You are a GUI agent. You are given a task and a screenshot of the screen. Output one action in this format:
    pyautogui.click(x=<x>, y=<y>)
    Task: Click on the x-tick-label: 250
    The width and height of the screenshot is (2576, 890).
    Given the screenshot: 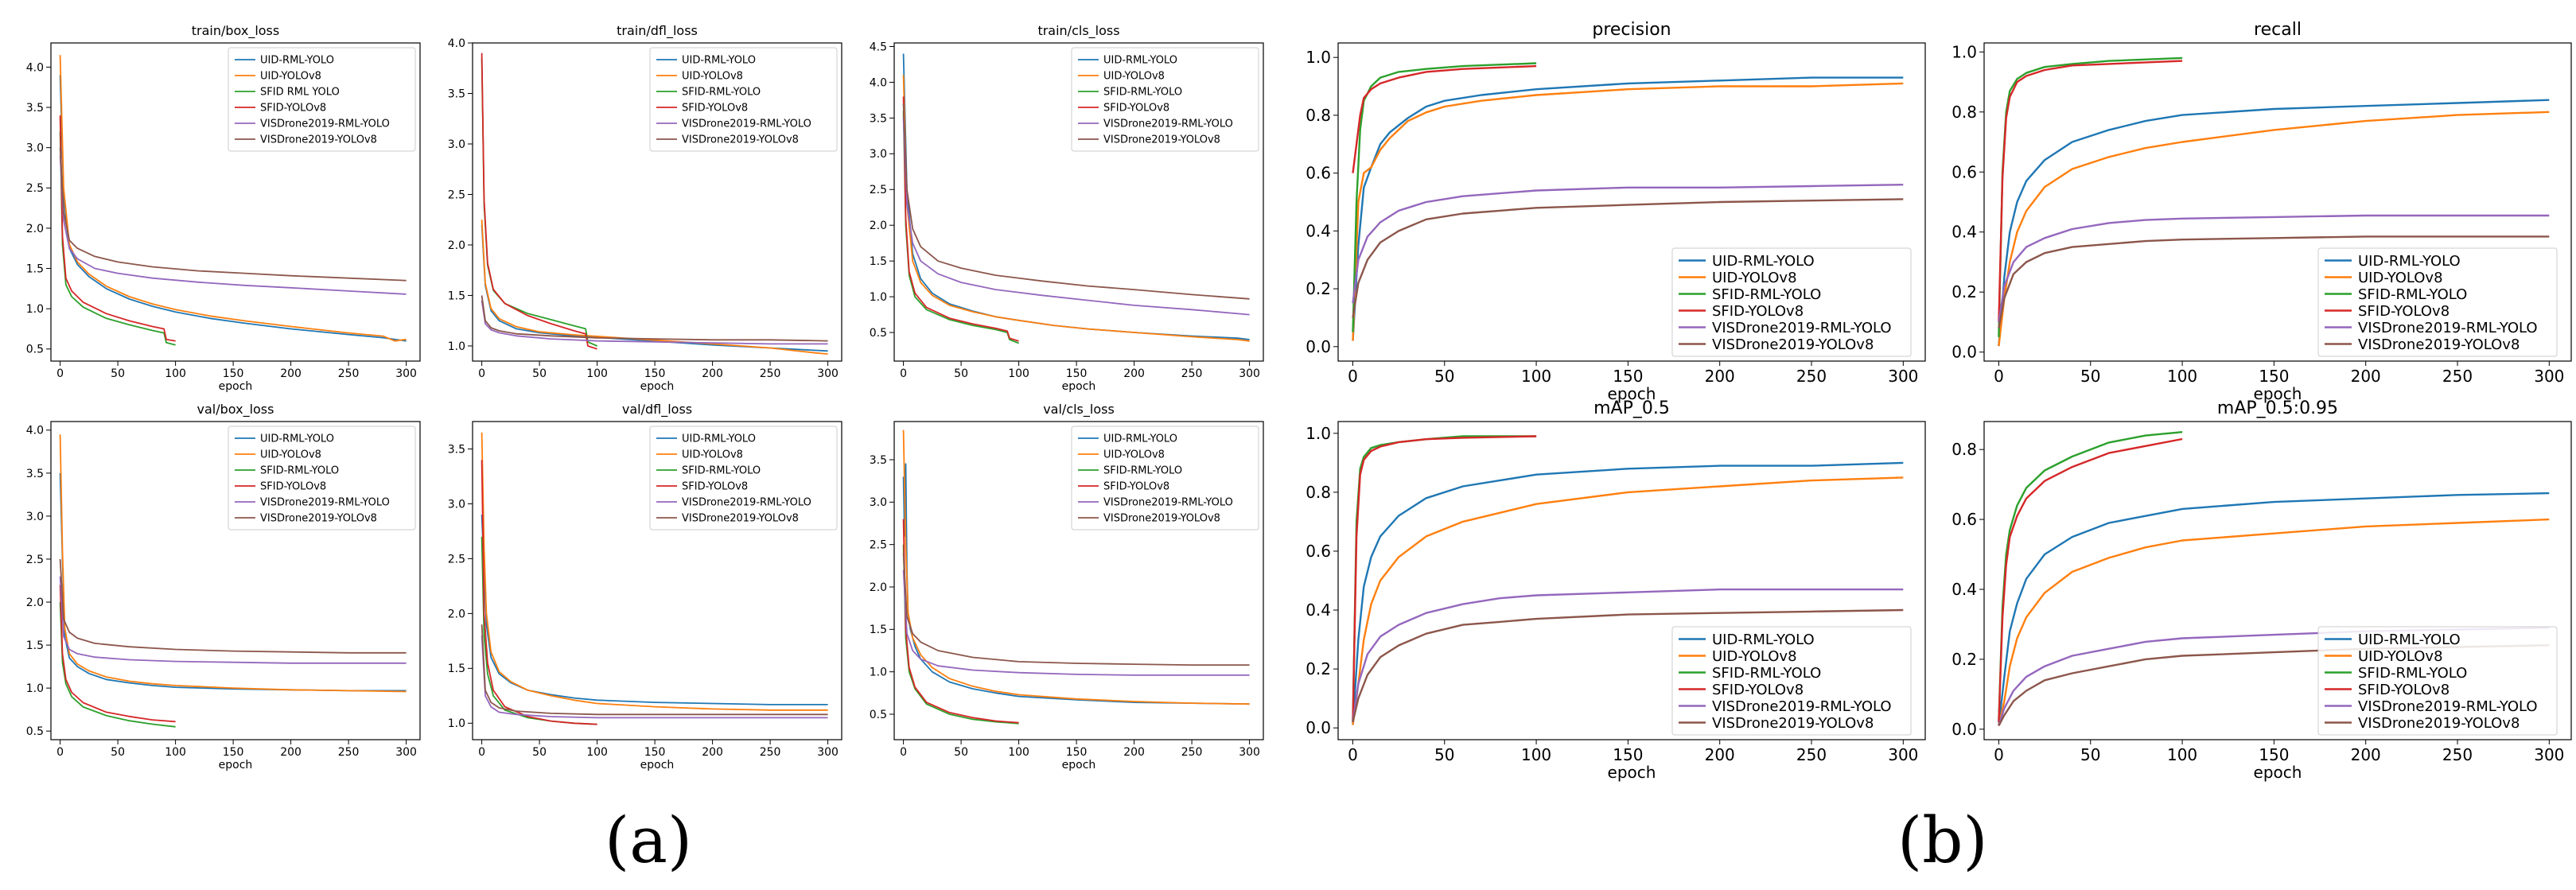 What is the action you would take?
    pyautogui.click(x=349, y=753)
    